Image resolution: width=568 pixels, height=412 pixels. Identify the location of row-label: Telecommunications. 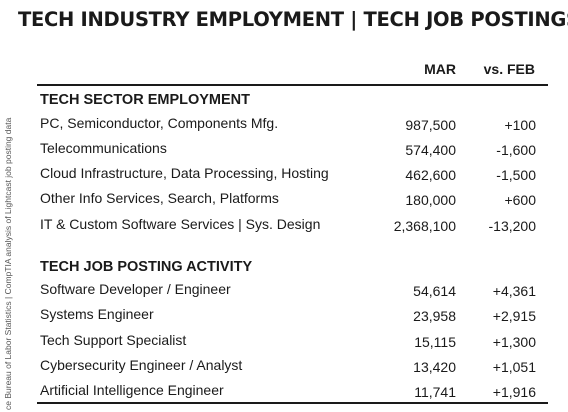
(103, 148).